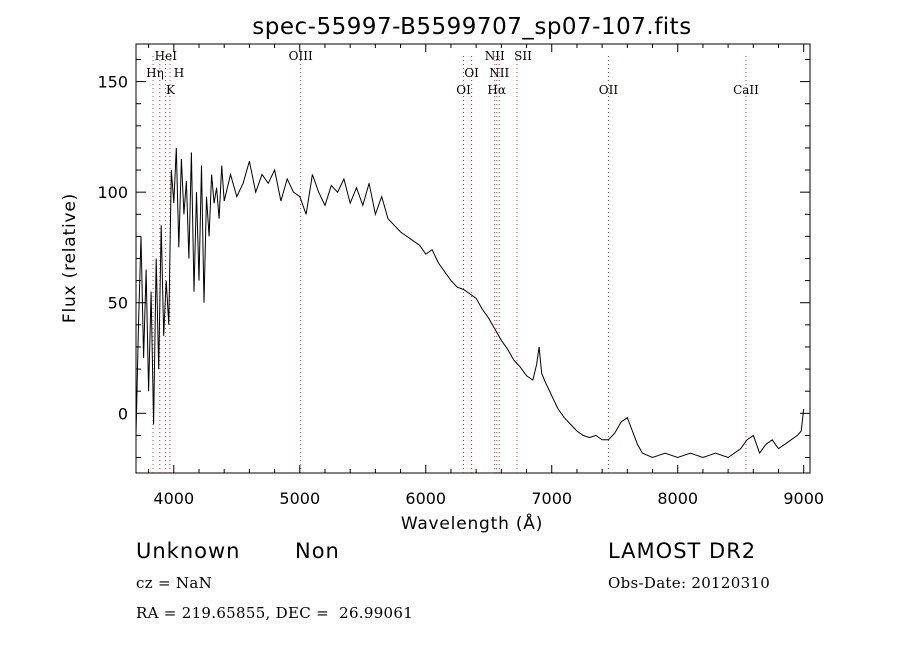 Image resolution: width=900 pixels, height=650 pixels. What do you see at coordinates (689, 583) in the screenshot?
I see `observation-date: Obs-Date: 20120310` at bounding box center [689, 583].